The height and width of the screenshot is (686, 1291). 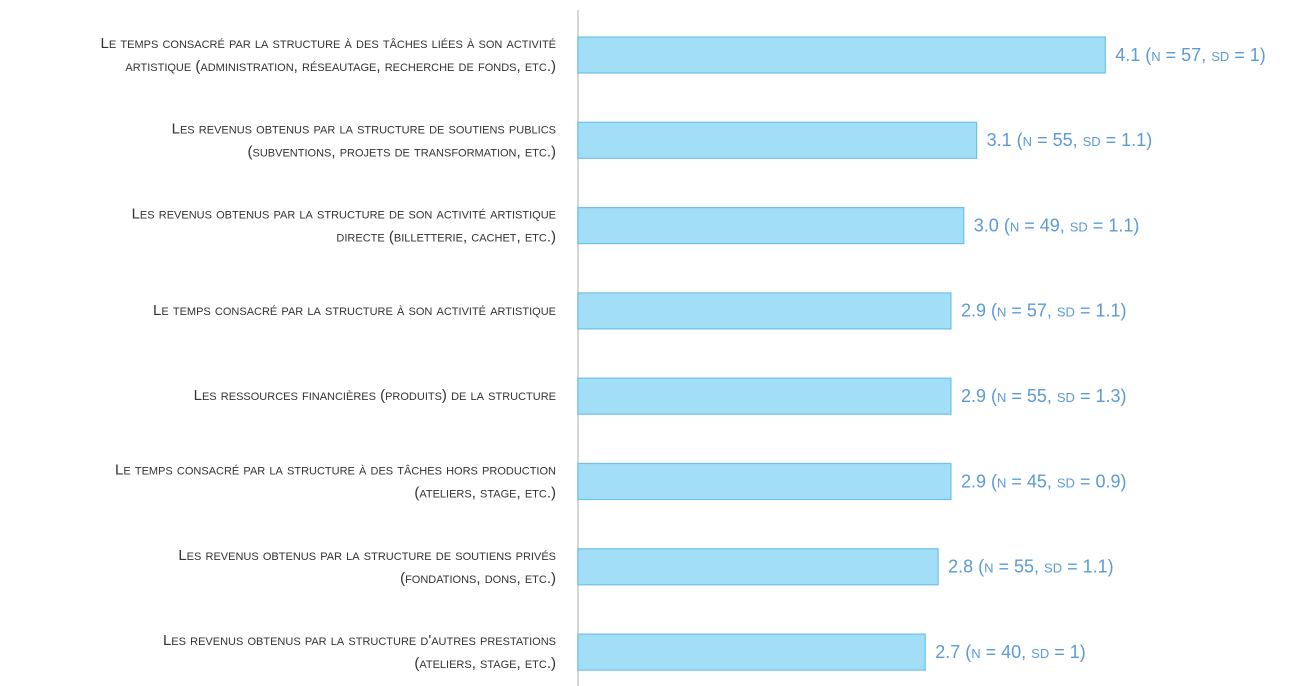 I want to click on value-label: 4.1 (n = 57, sd = 1), so click(x=1190, y=55).